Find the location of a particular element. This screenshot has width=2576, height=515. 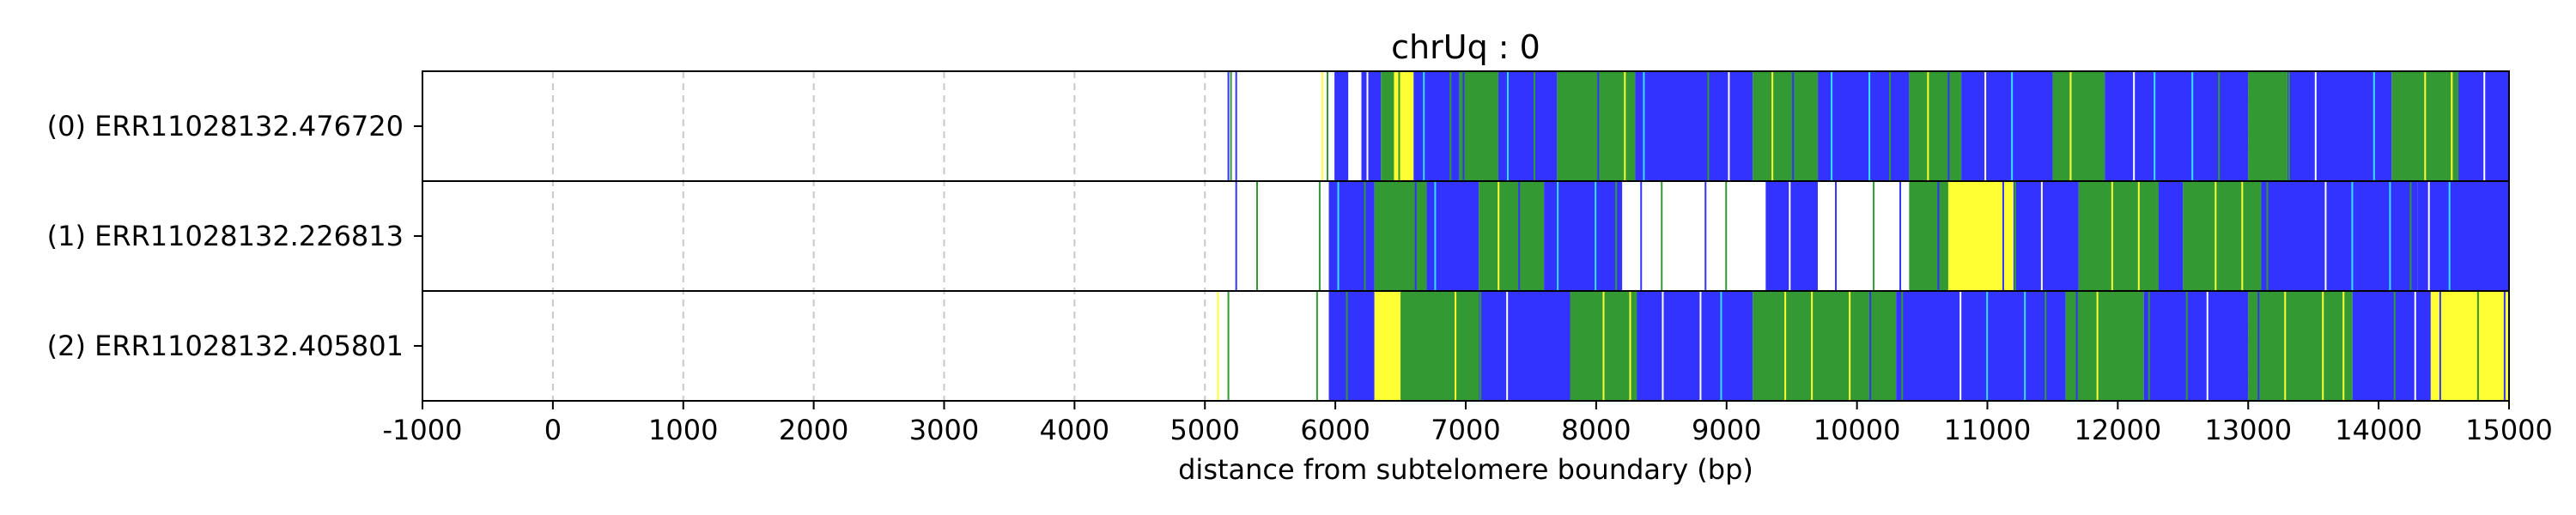

x-tick-label: 5000 is located at coordinates (1205, 430).